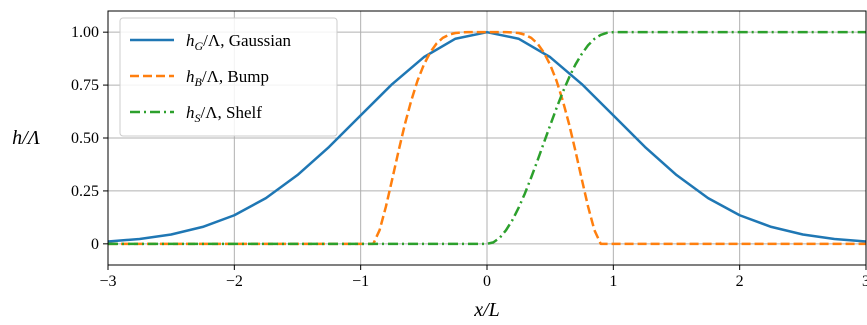  Describe the element at coordinates (26, 138) in the screenshot. I see `y-axis-label: h/Λ` at that location.